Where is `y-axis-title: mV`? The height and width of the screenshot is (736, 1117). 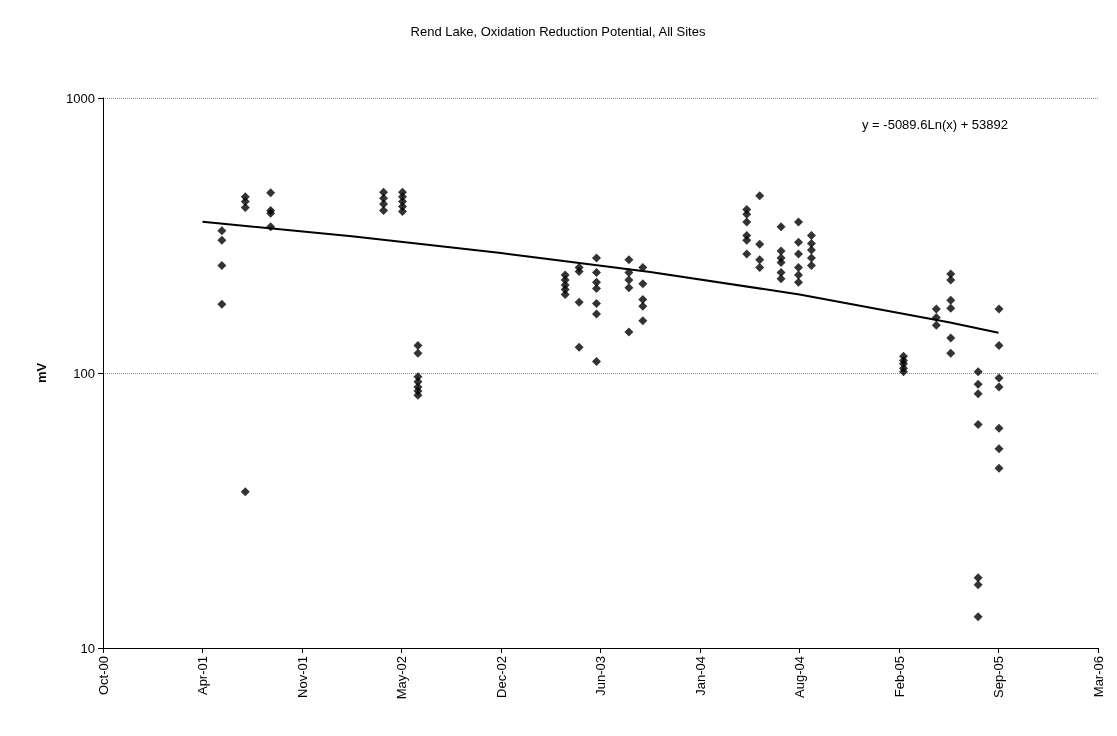 y-axis-title: mV is located at coordinates (41, 373).